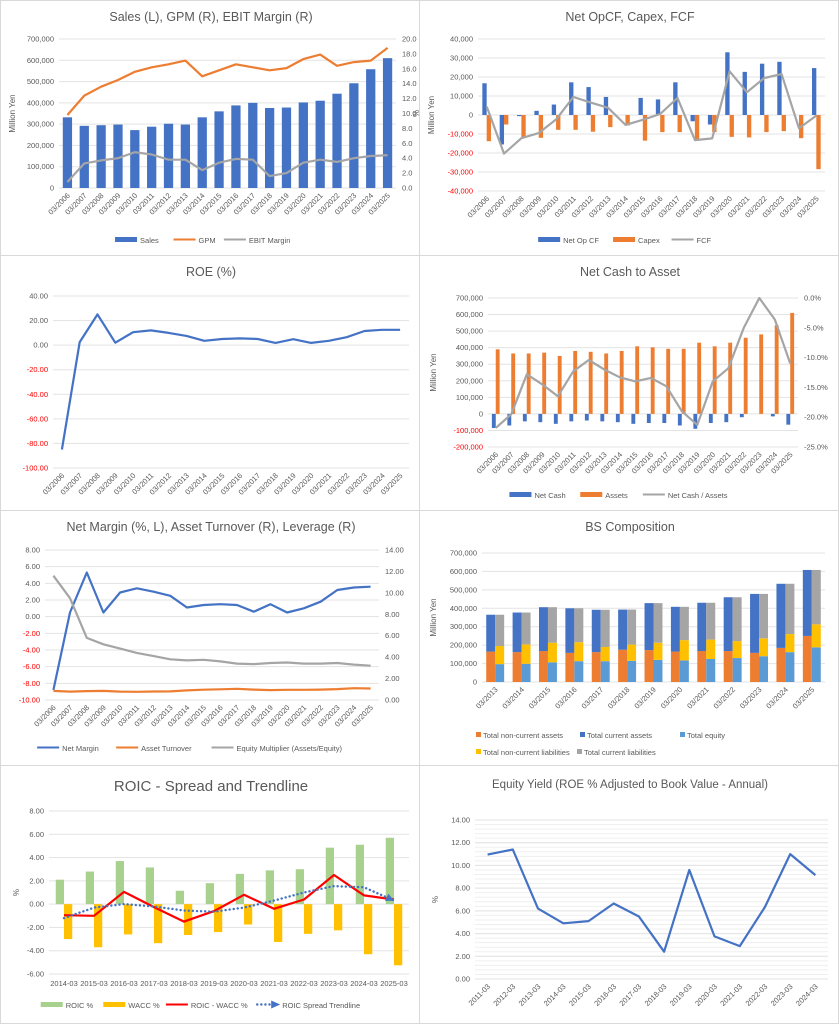 The width and height of the screenshot is (839, 1025). I want to click on y-tick-label: -10.00, so click(29, 700).